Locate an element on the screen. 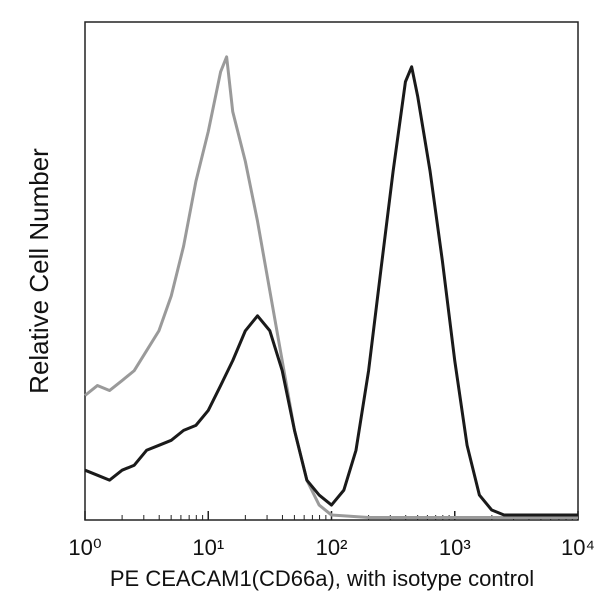 The height and width of the screenshot is (600, 600). x-tick-label: 10³ is located at coordinates (455, 547).